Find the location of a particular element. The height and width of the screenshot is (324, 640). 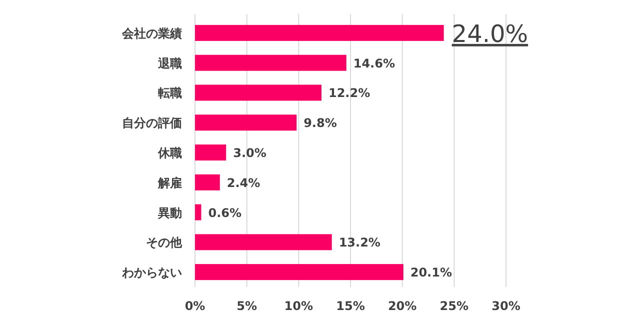

x-tick-label: 15% is located at coordinates (350, 306).